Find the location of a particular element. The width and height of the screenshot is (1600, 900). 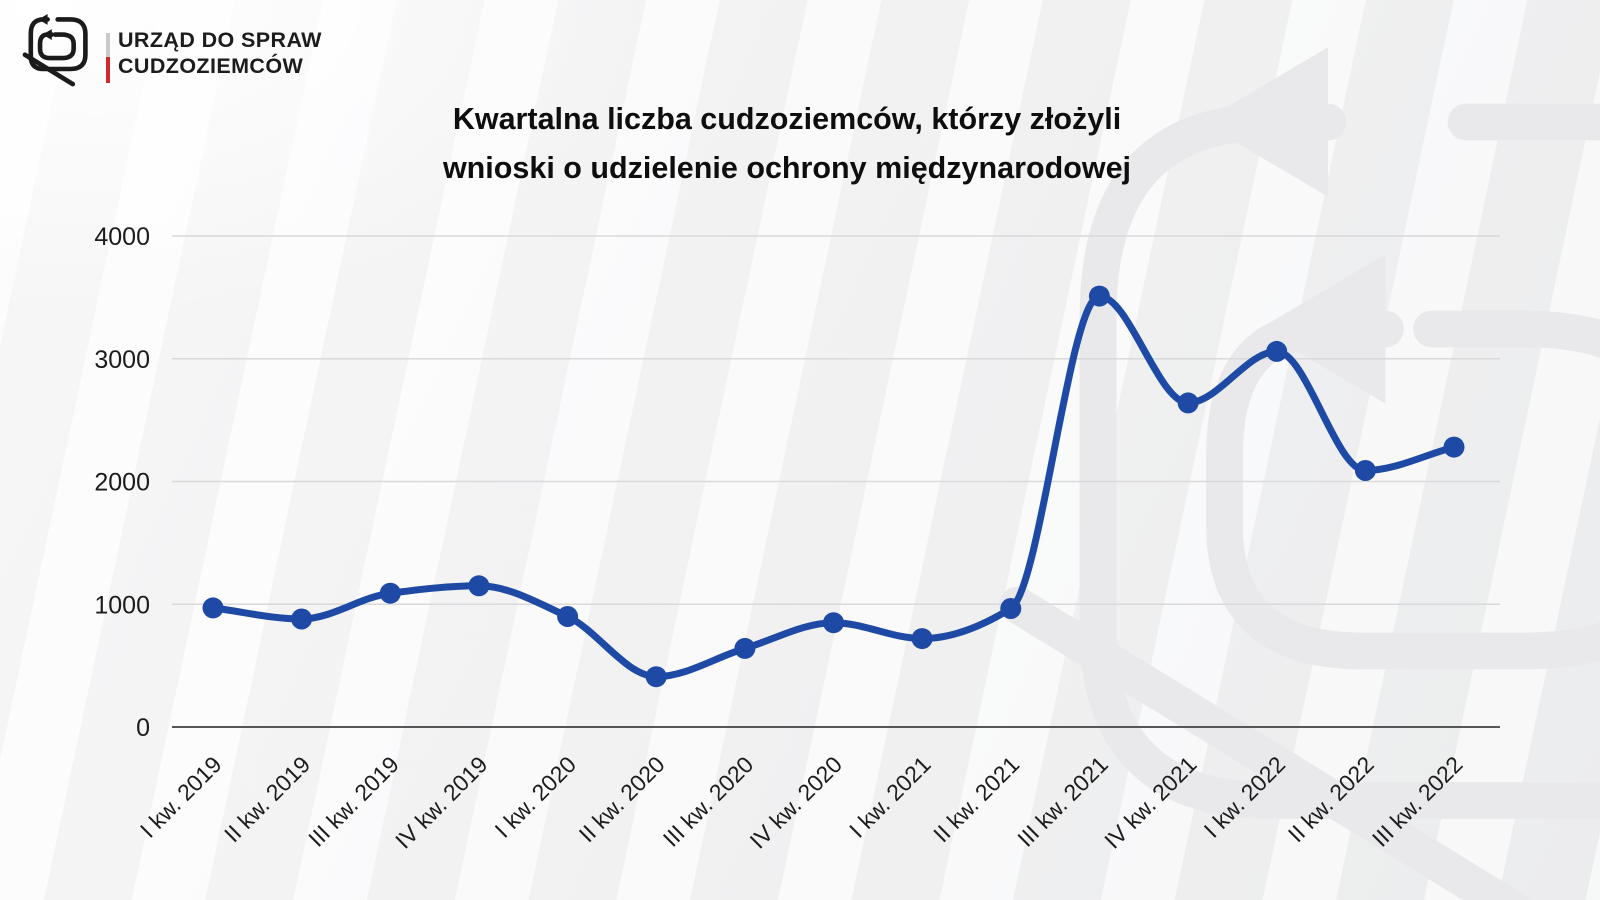

x-tick-label: II kw. 2019 is located at coordinates (267, 799).